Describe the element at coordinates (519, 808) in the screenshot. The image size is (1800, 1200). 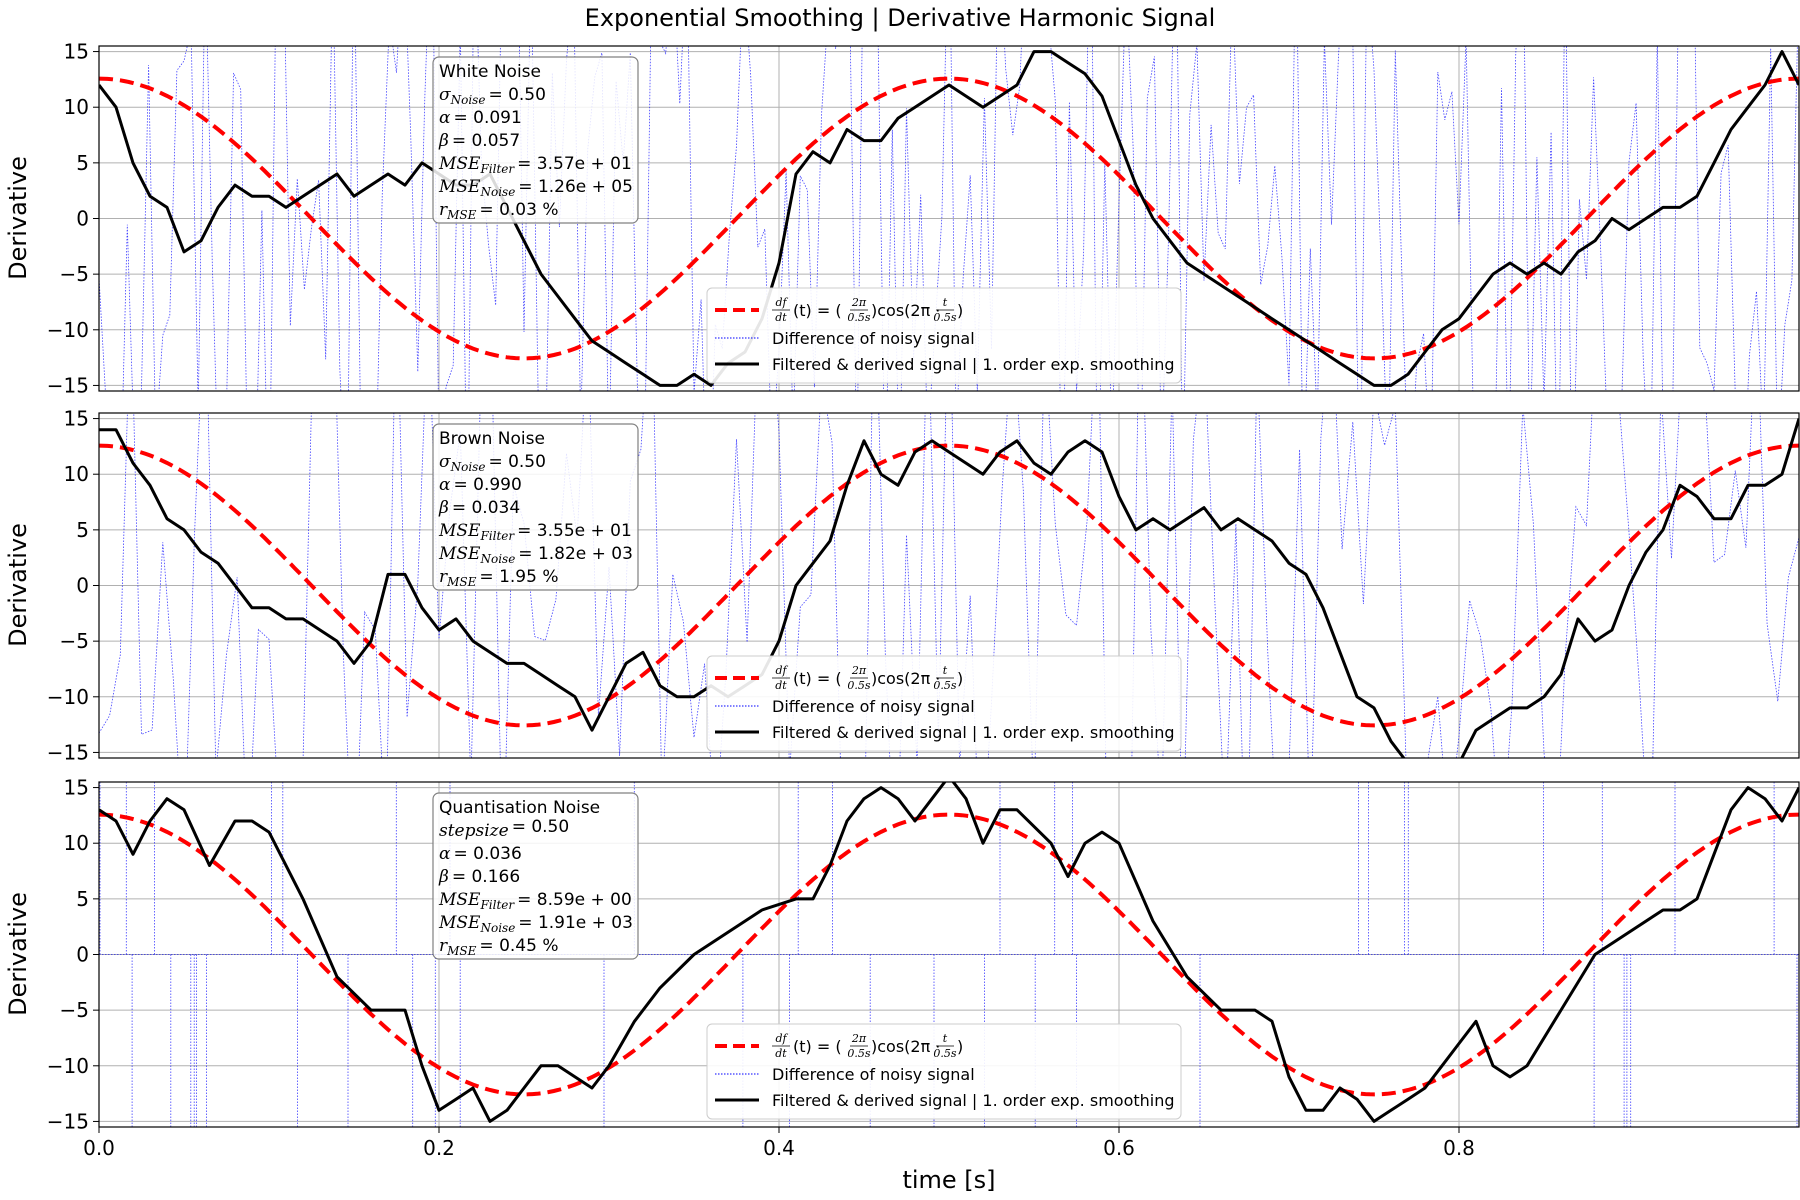
I see `noise-type: Quantisation Noise` at that location.